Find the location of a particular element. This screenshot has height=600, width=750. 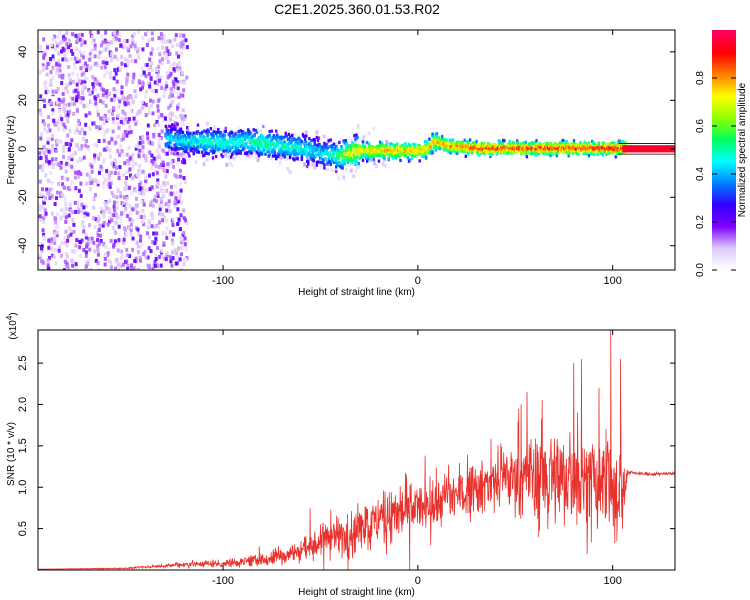

colorbar-tick-label: 0.2 is located at coordinates (700, 222).